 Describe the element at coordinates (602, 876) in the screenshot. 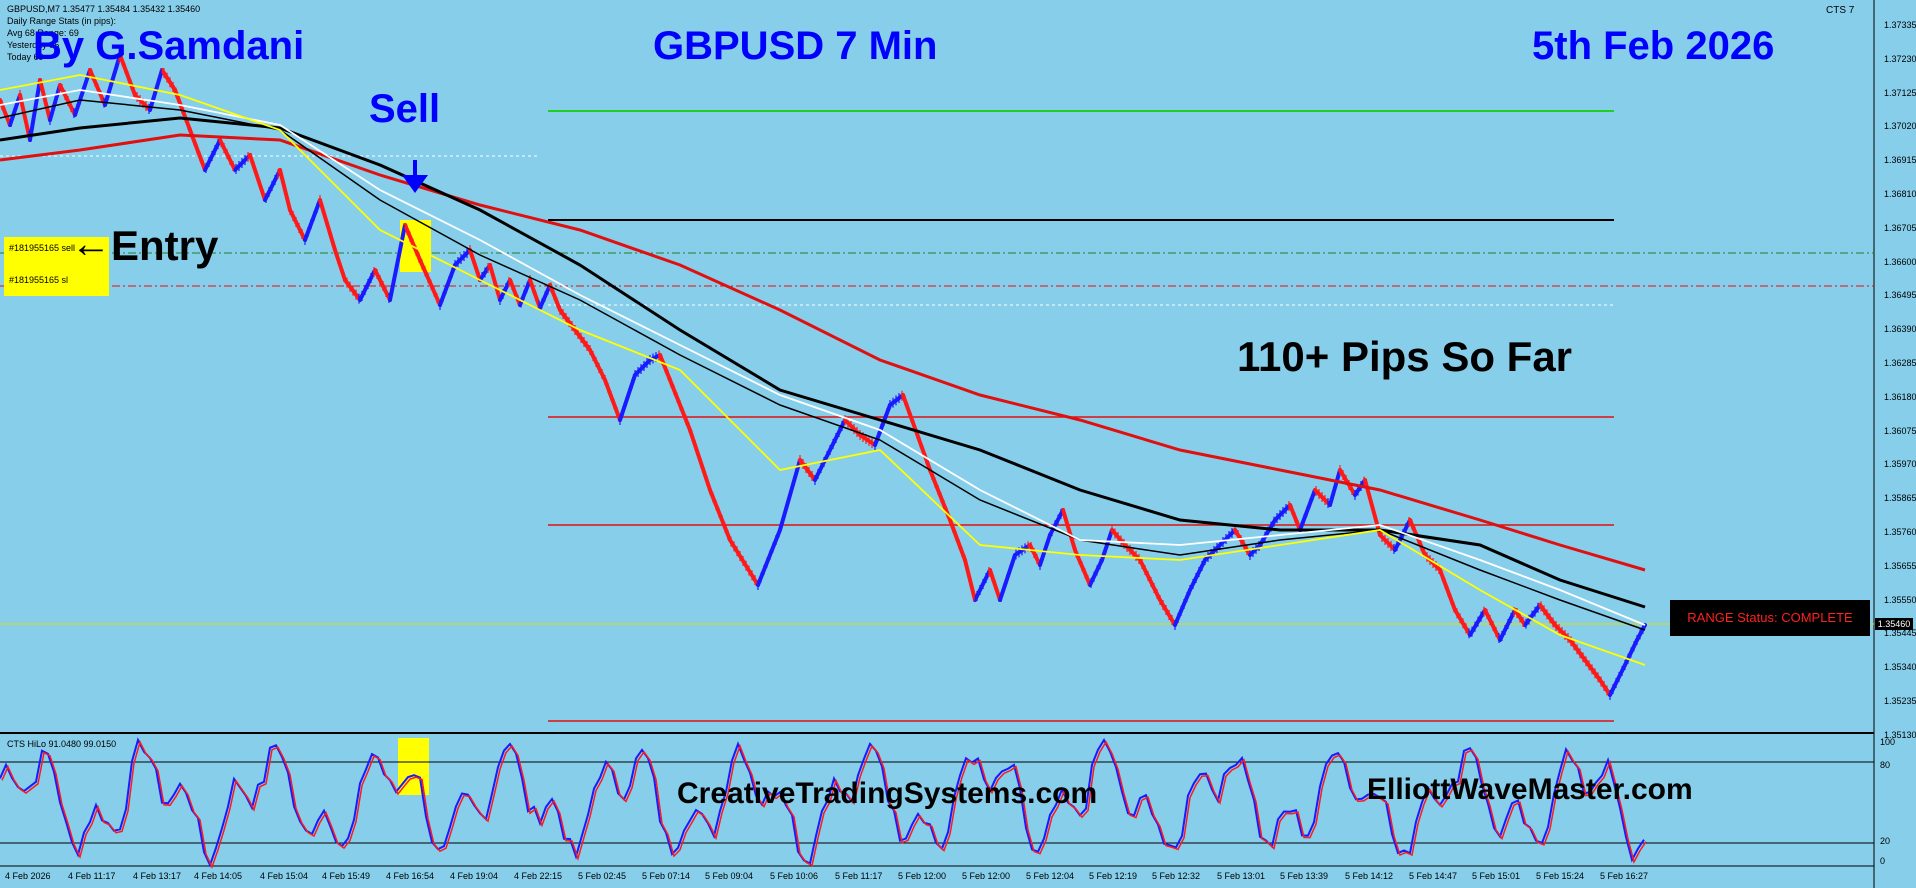

I see `time-tick: 5 Feb 02:45` at that location.